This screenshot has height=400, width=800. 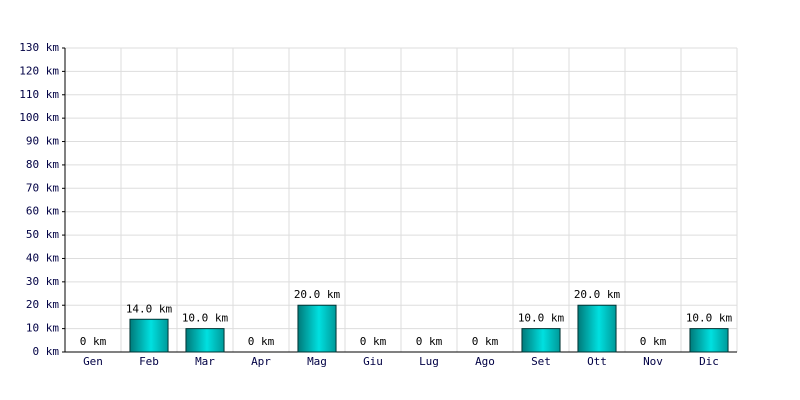 What do you see at coordinates (42, 187) in the screenshot?
I see `y-tick-label: 70 km` at bounding box center [42, 187].